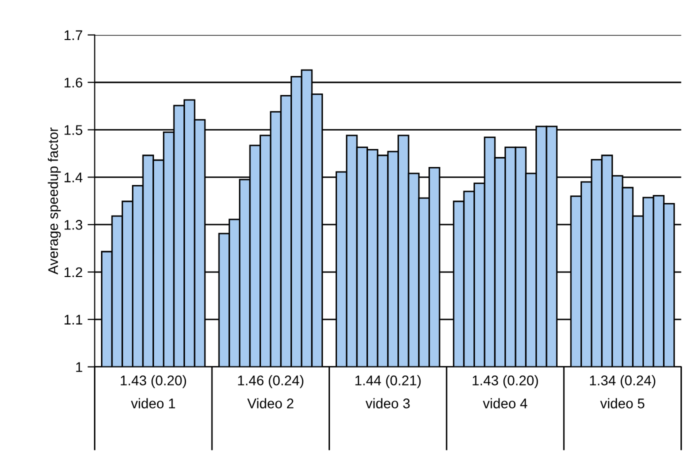  What do you see at coordinates (73, 35) in the screenshot?
I see `y-tick-label: 1.7` at bounding box center [73, 35].